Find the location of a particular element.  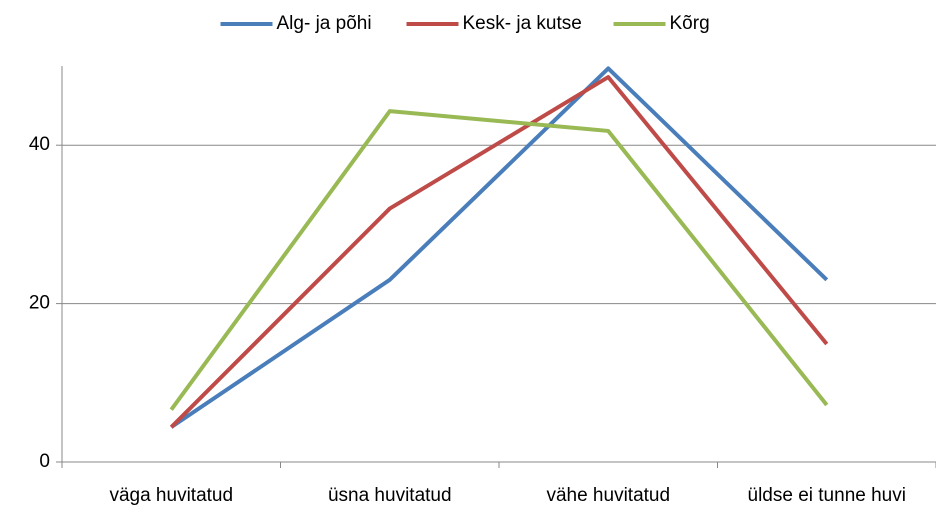

x-tick-label: väga huvitatud is located at coordinates (171, 495).